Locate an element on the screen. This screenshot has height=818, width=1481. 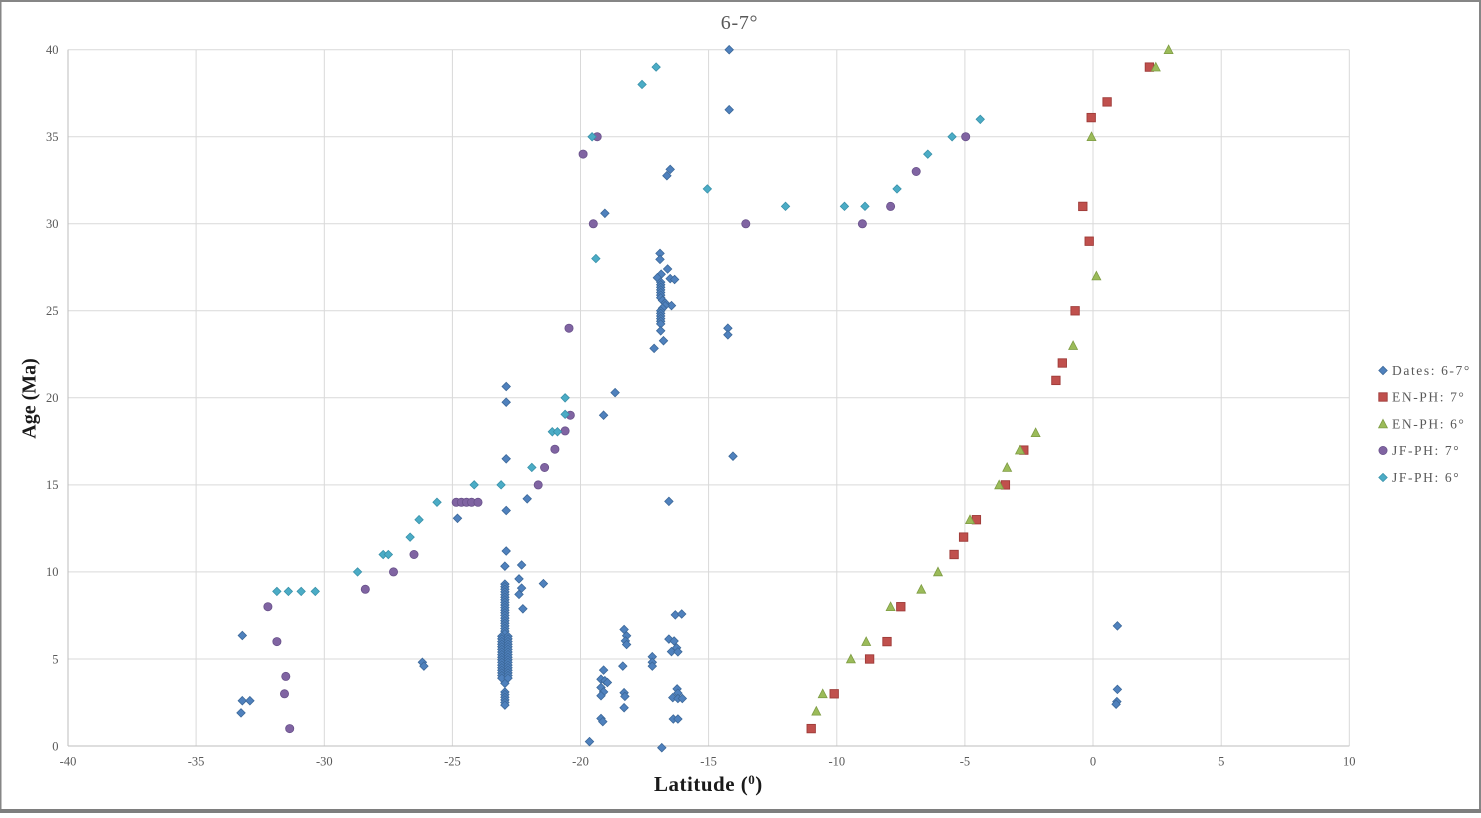
svg-text: JF-PH: 7° is located at coordinates (1426, 450).